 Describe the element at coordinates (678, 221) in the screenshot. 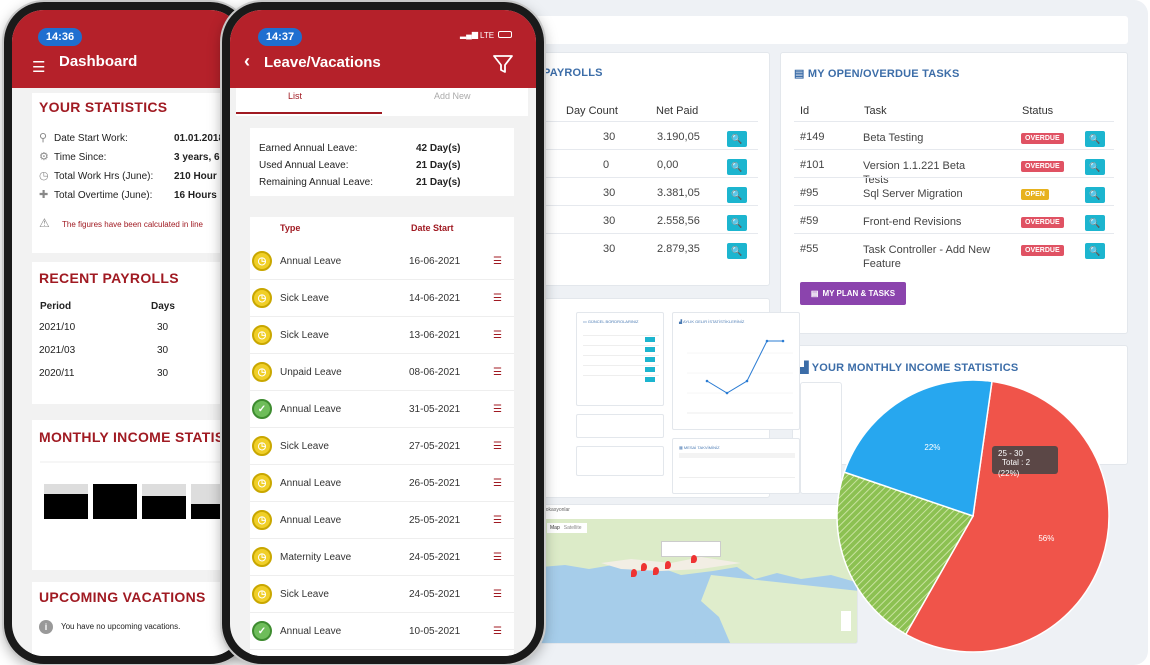

I see `payroll-net-paid: 2.558,56` at that location.